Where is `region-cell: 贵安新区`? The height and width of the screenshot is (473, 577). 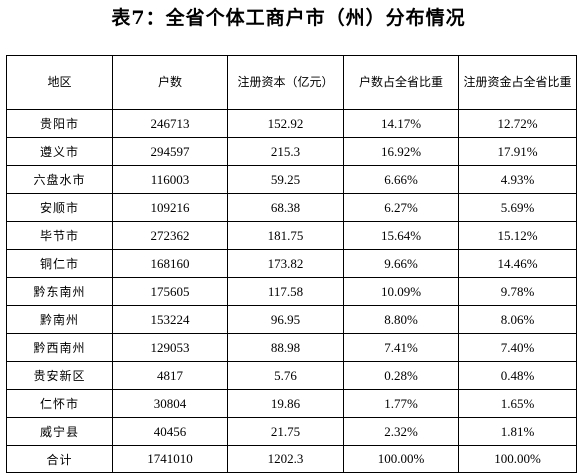
region-cell: 贵安新区 is located at coordinates (59, 375).